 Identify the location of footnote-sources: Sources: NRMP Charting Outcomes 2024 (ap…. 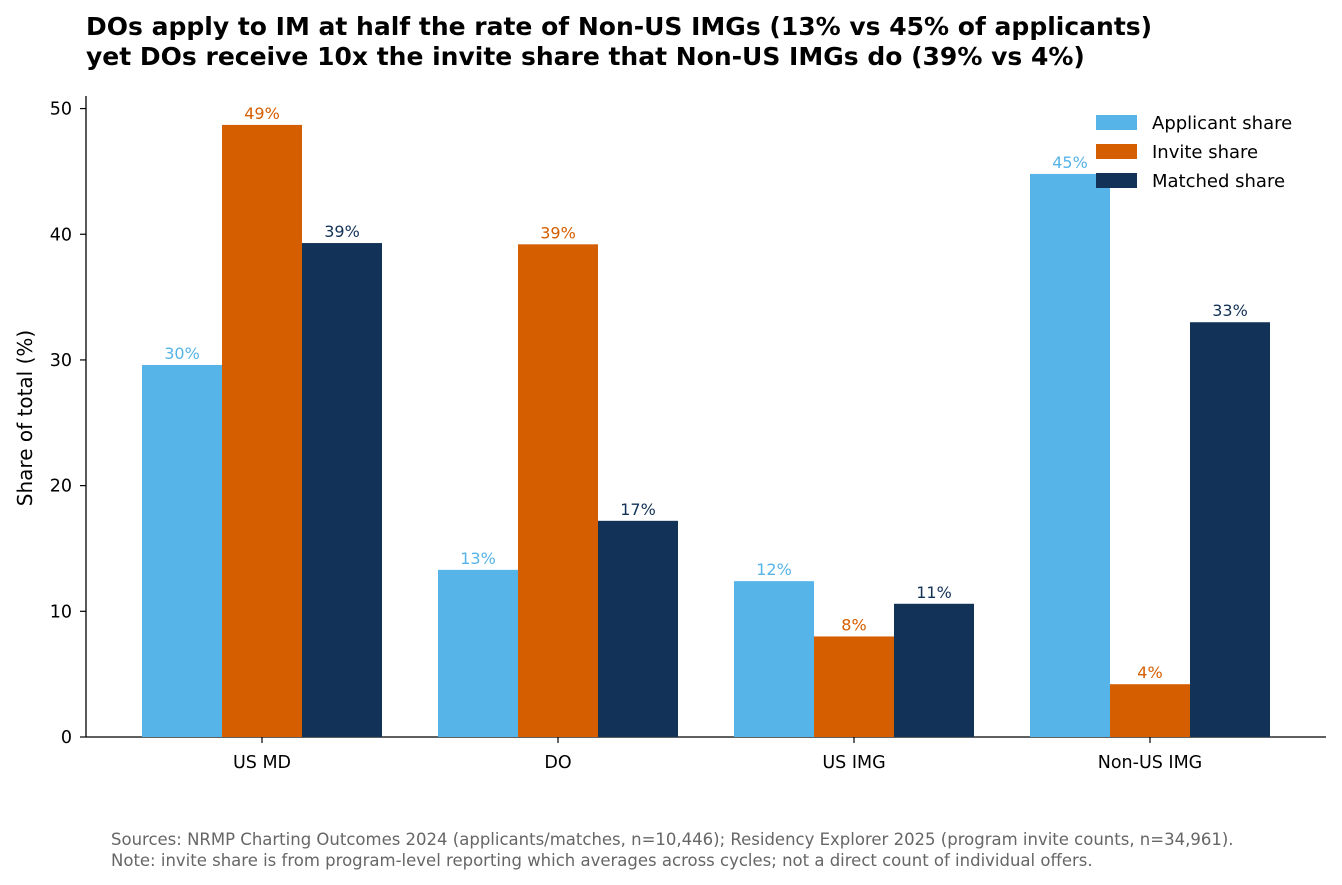
(672, 839).